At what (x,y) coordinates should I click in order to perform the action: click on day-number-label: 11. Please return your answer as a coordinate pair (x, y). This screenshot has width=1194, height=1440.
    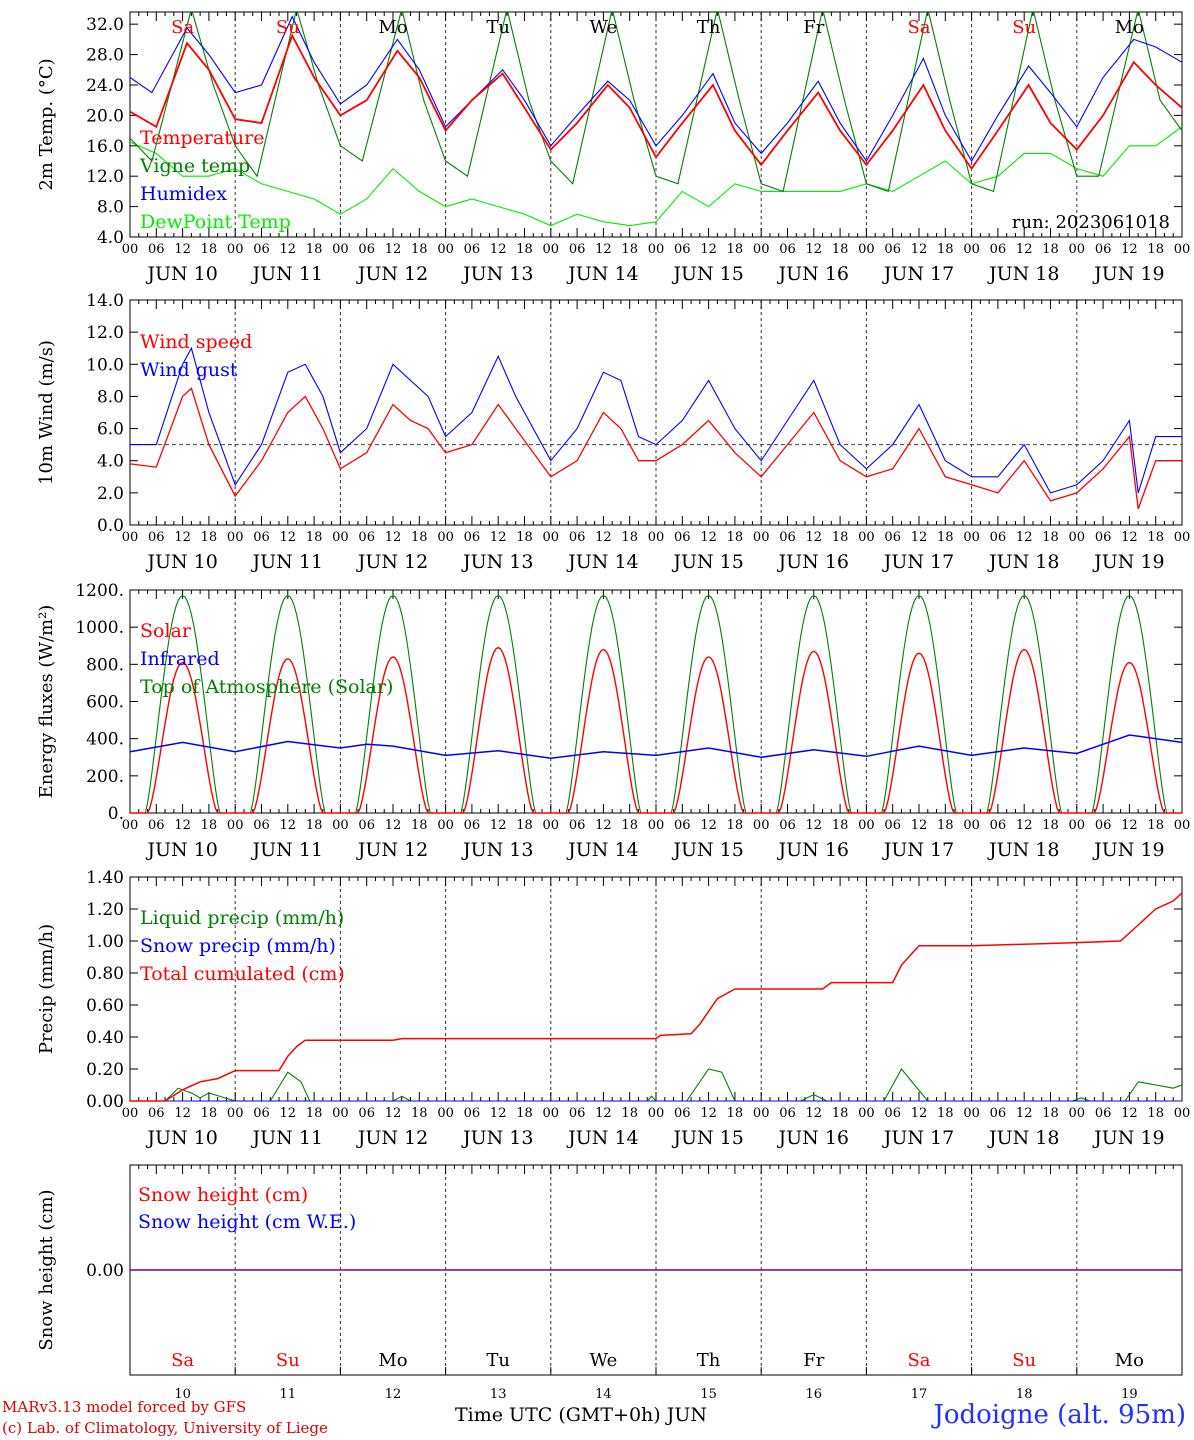
    Looking at the image, I should click on (288, 1394).